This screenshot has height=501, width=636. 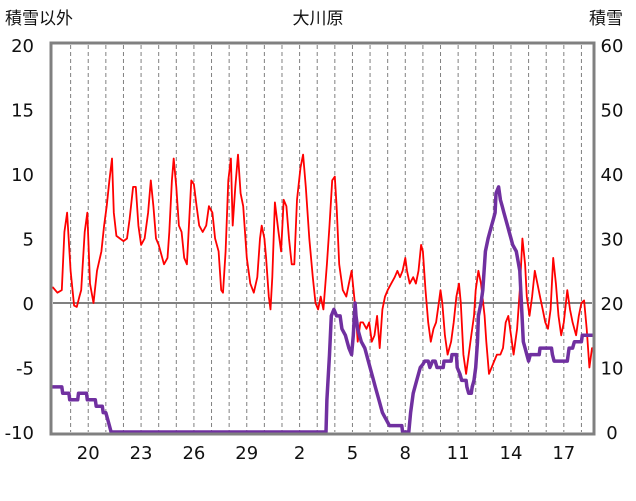 I want to click on chart-title: 大川原, so click(x=318, y=19).